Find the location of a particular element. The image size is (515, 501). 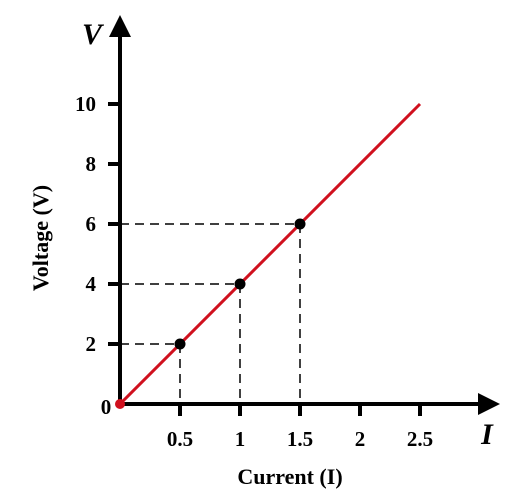

y-tick-label-10: 10 is located at coordinates (85, 104).